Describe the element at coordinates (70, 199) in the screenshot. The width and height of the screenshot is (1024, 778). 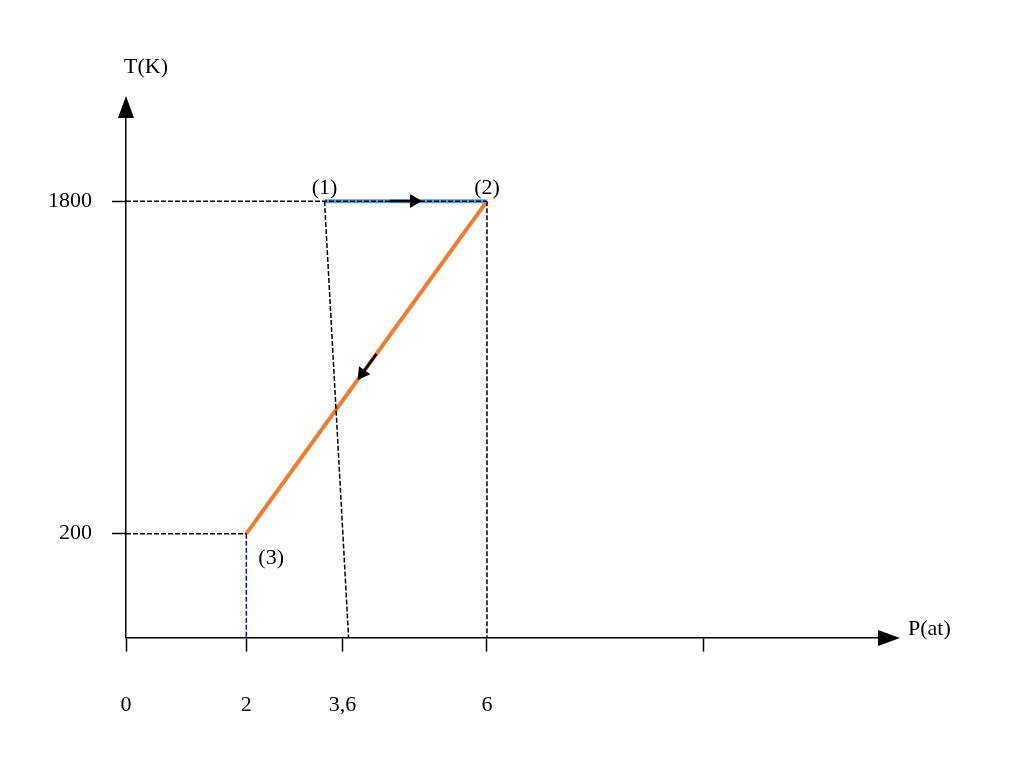
I see `y-tick-label: 1800` at that location.